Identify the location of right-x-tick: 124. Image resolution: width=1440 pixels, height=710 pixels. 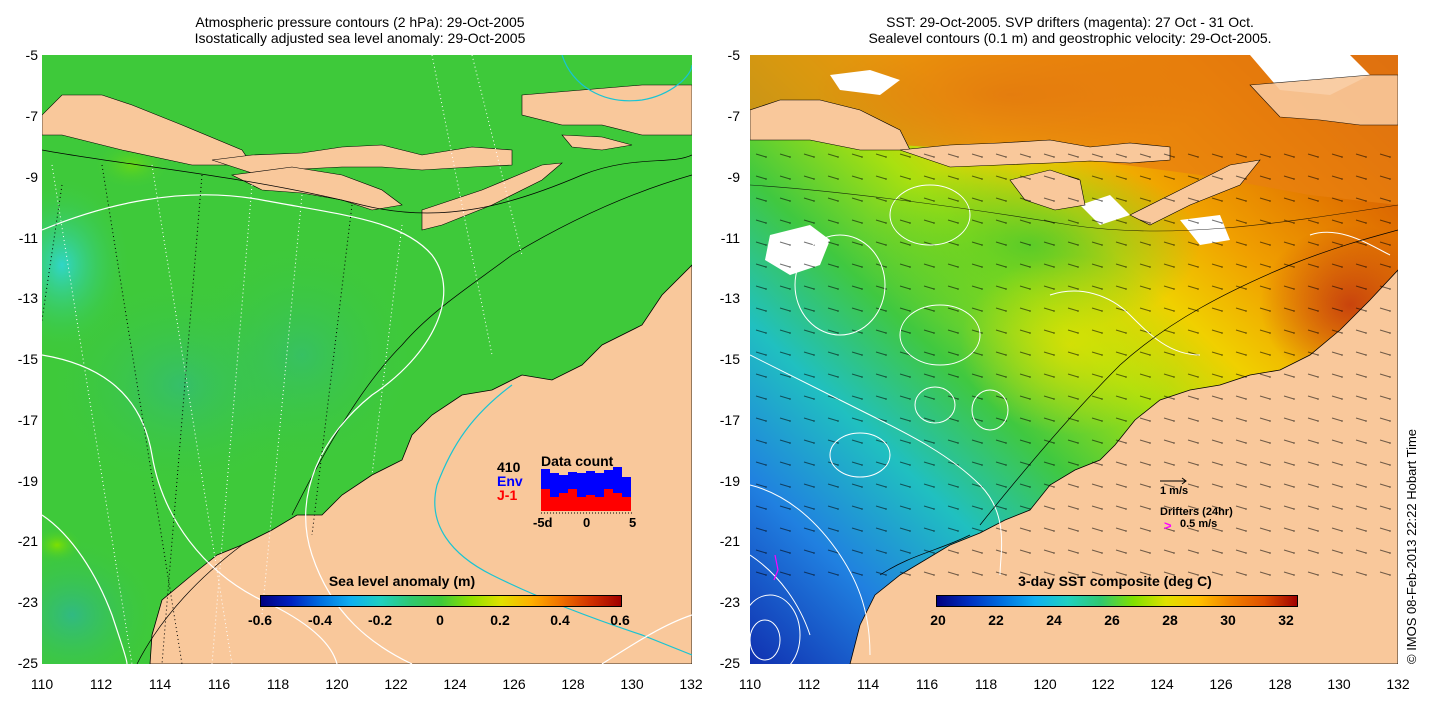
(1162, 684).